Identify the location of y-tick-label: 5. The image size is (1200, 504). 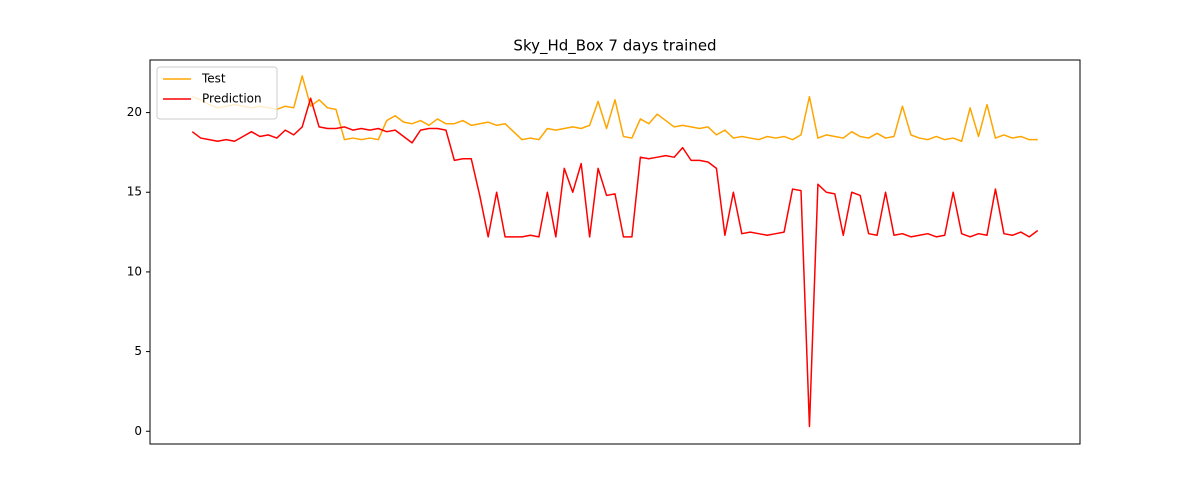
(138, 351).